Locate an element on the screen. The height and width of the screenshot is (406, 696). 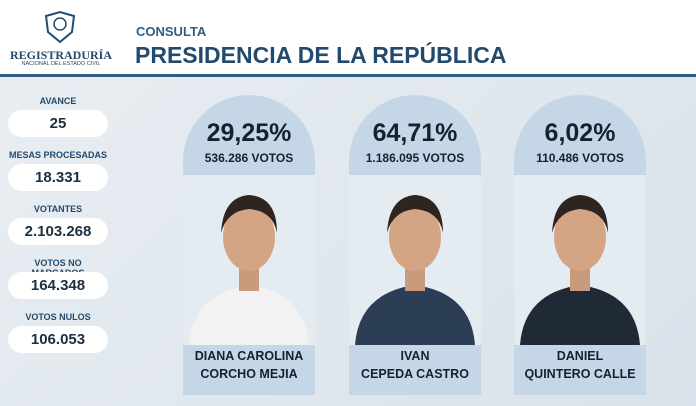
logo-icon is located at coordinates (60, 27).